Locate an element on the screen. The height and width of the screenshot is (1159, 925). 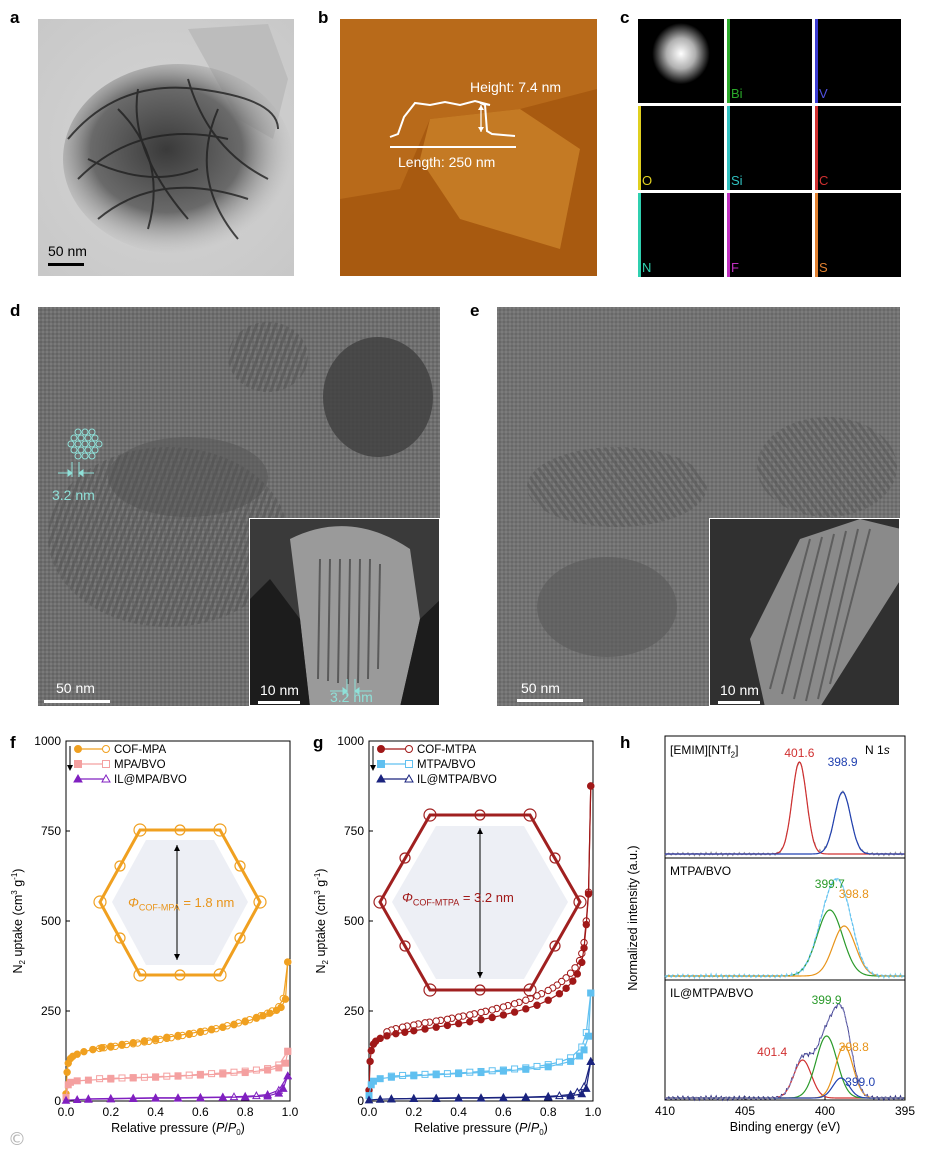
pore-size-label: 3.2 nm is located at coordinates (73, 495).